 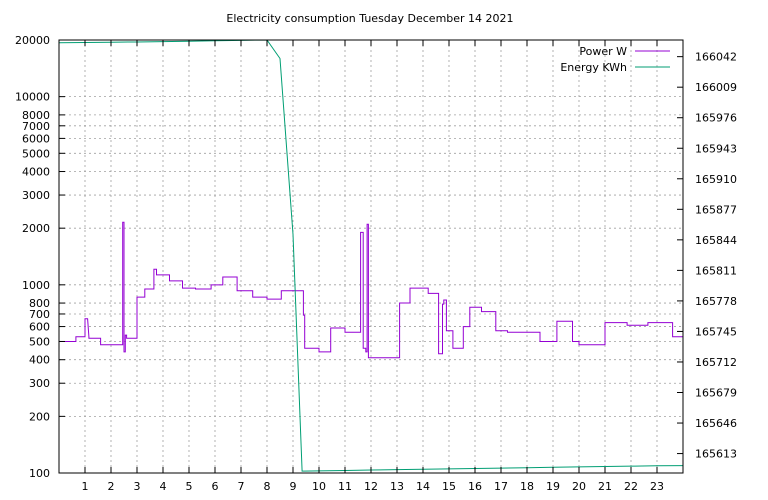 I want to click on x-tick-label: 18, so click(x=527, y=486).